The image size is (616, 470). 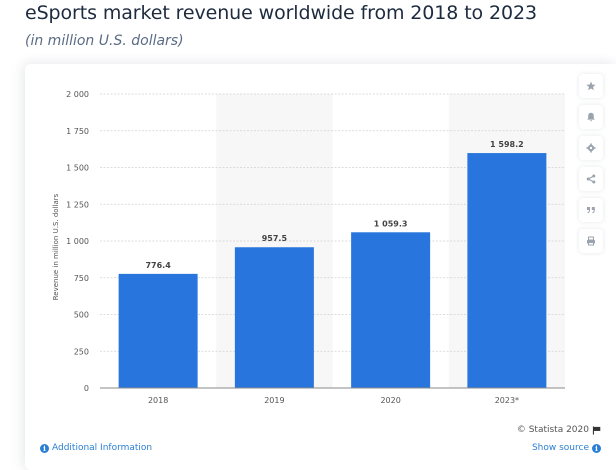 What do you see at coordinates (104, 41) in the screenshot?
I see `chart-subtitle: (in million U.S. dollars)` at bounding box center [104, 41].